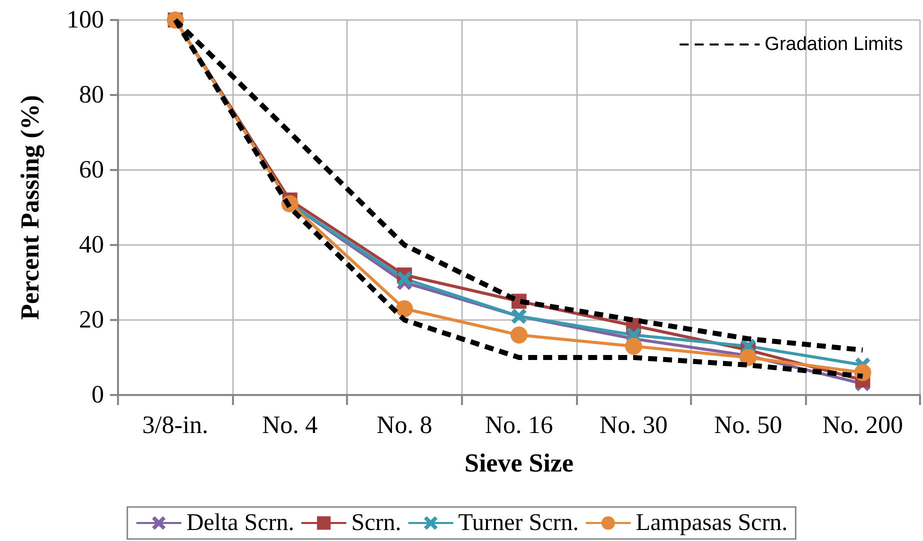 This screenshot has width=923, height=541. I want to click on legend-label: Turner Scrn., so click(518, 523).